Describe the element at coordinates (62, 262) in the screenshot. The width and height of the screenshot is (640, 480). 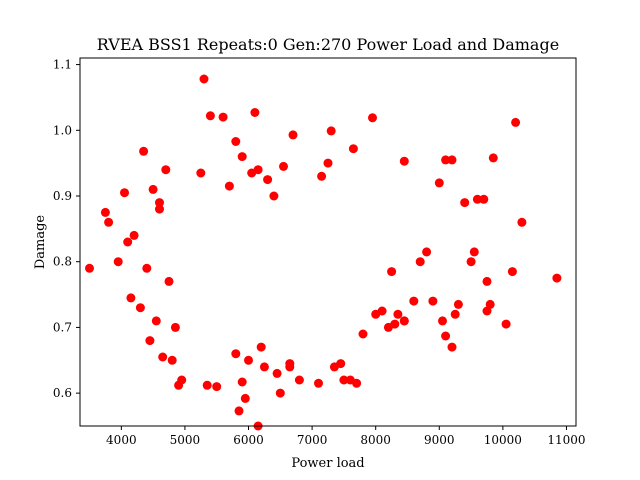
I see `y-tick-label: 0.8` at that location.